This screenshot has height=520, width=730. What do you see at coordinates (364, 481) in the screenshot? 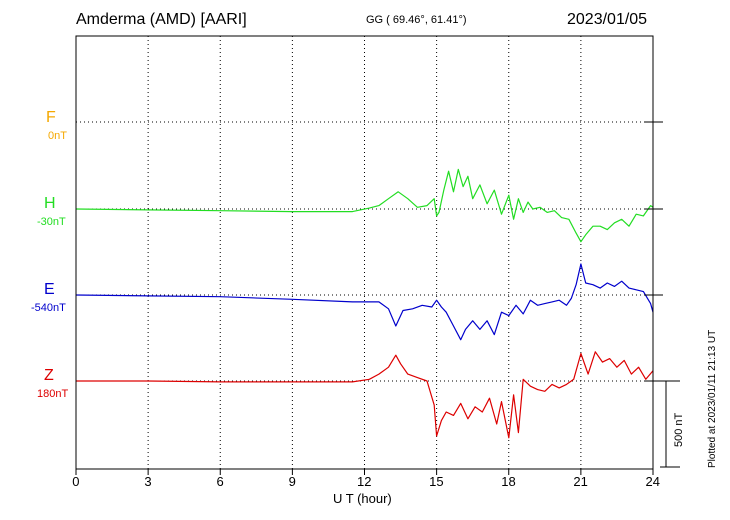
I see `x-tick-label: 12` at bounding box center [364, 481].